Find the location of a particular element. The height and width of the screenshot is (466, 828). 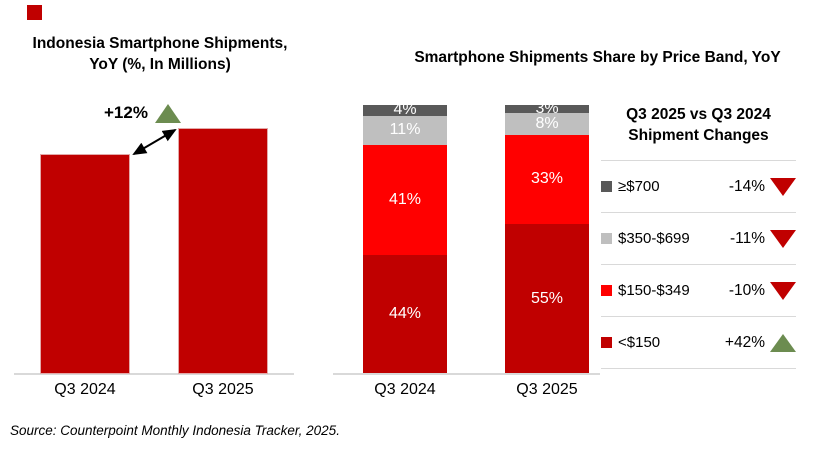

legend-change-value: +42% is located at coordinates (744, 342).